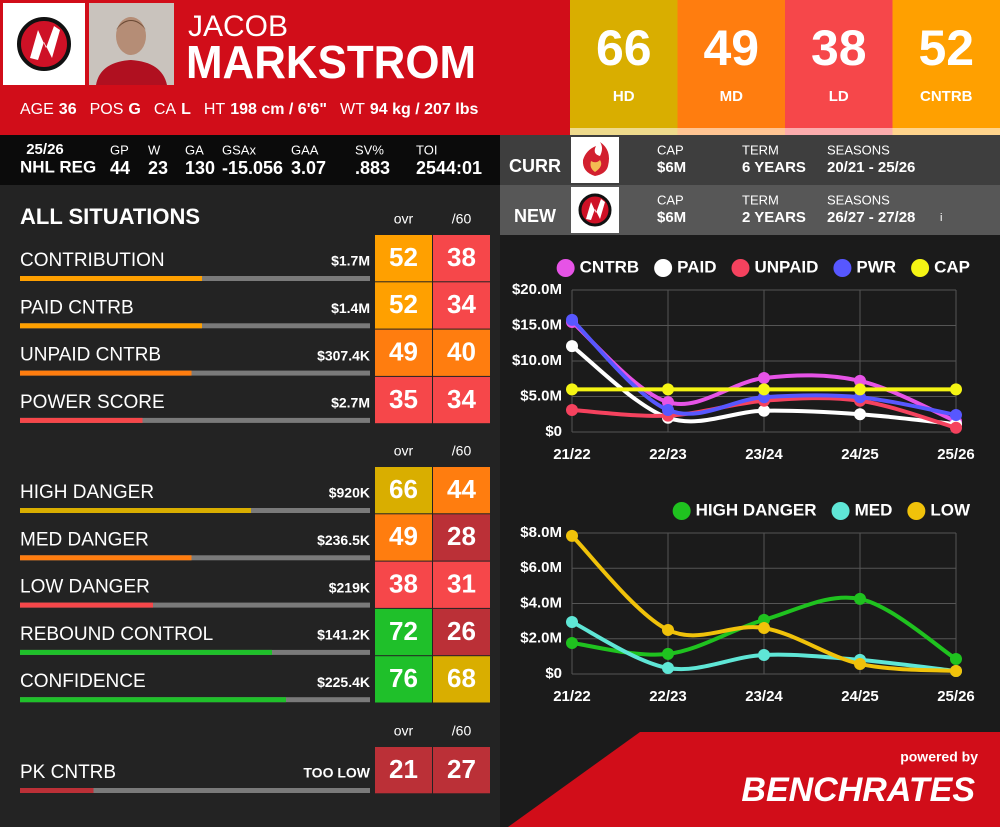 The image size is (1000, 827). I want to click on contract-label: SEASONS, so click(858, 199).